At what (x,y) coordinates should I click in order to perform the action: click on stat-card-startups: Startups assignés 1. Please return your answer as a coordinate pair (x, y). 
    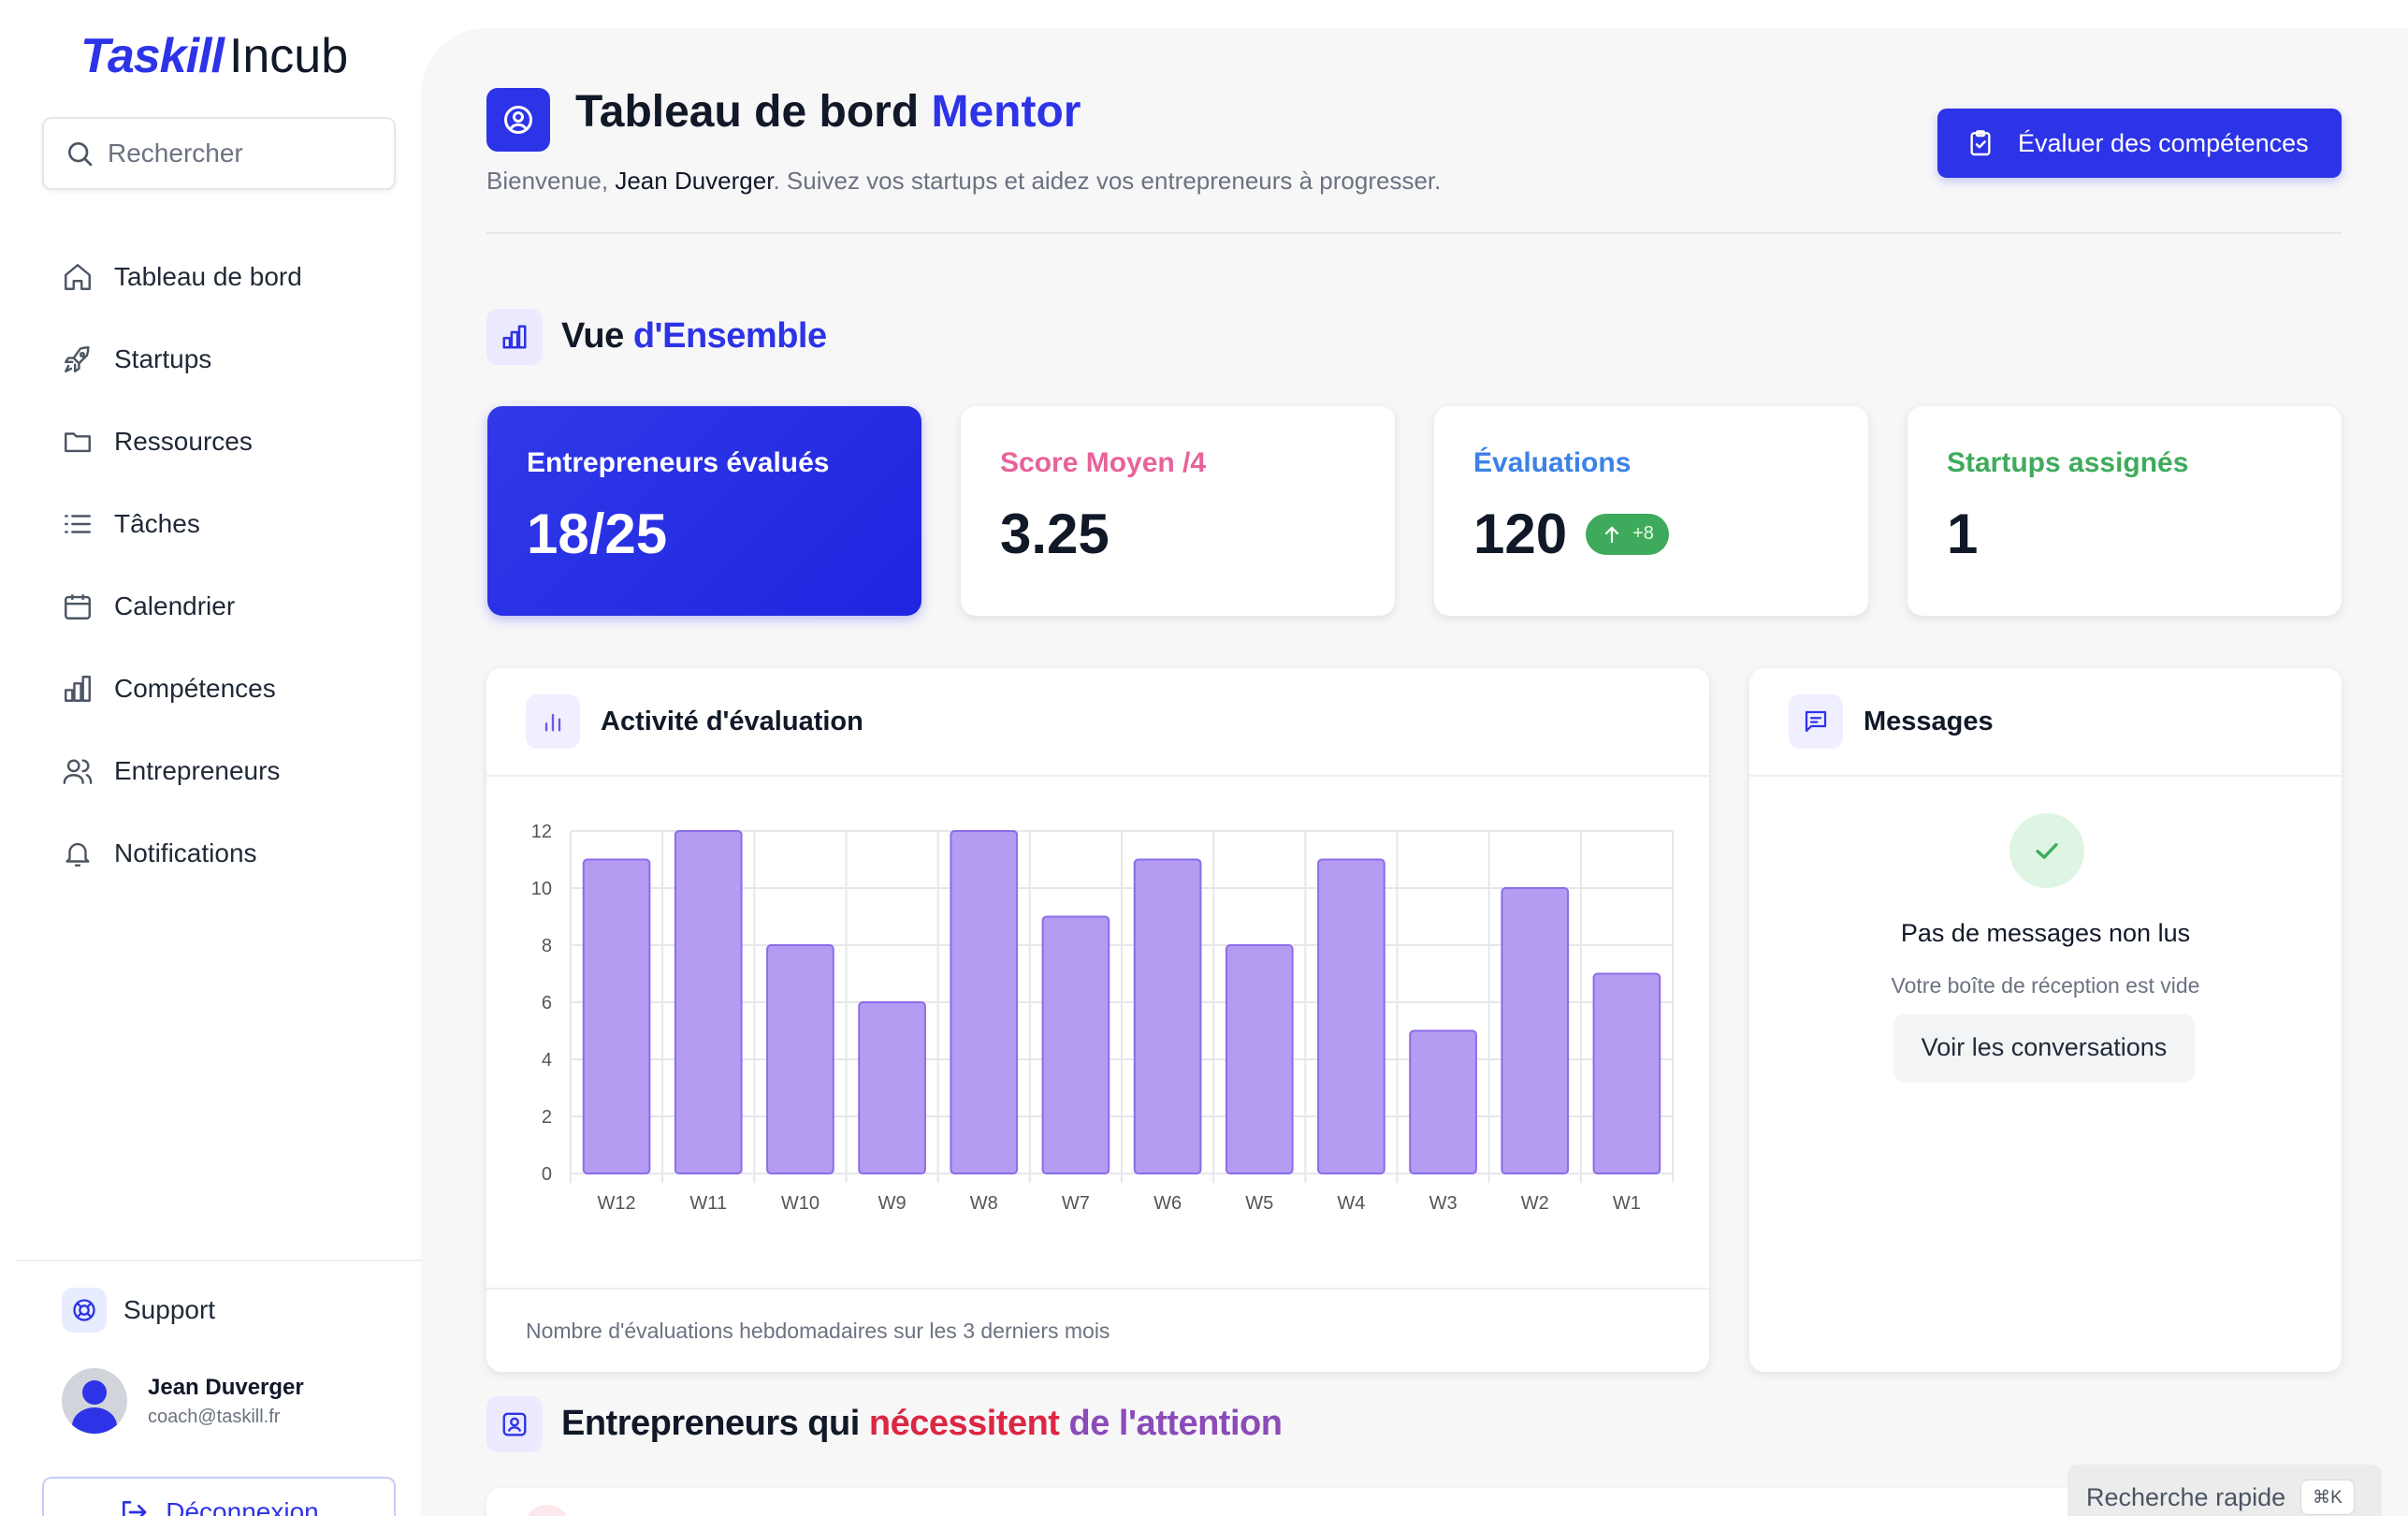
    Looking at the image, I should click on (2125, 511).